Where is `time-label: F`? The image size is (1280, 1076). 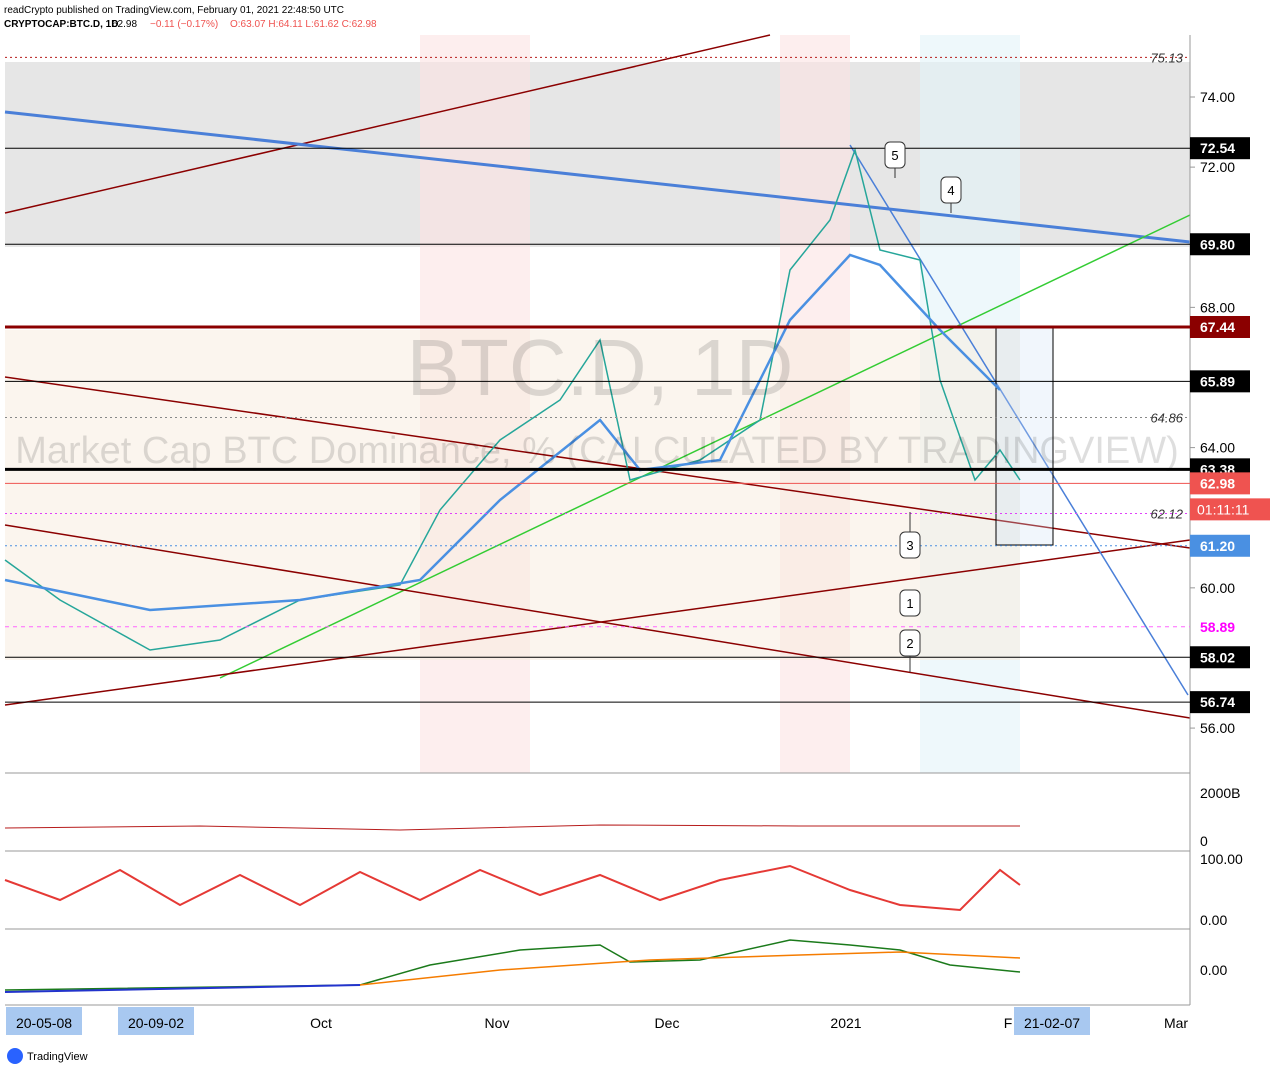 time-label: F is located at coordinates (1008, 1023).